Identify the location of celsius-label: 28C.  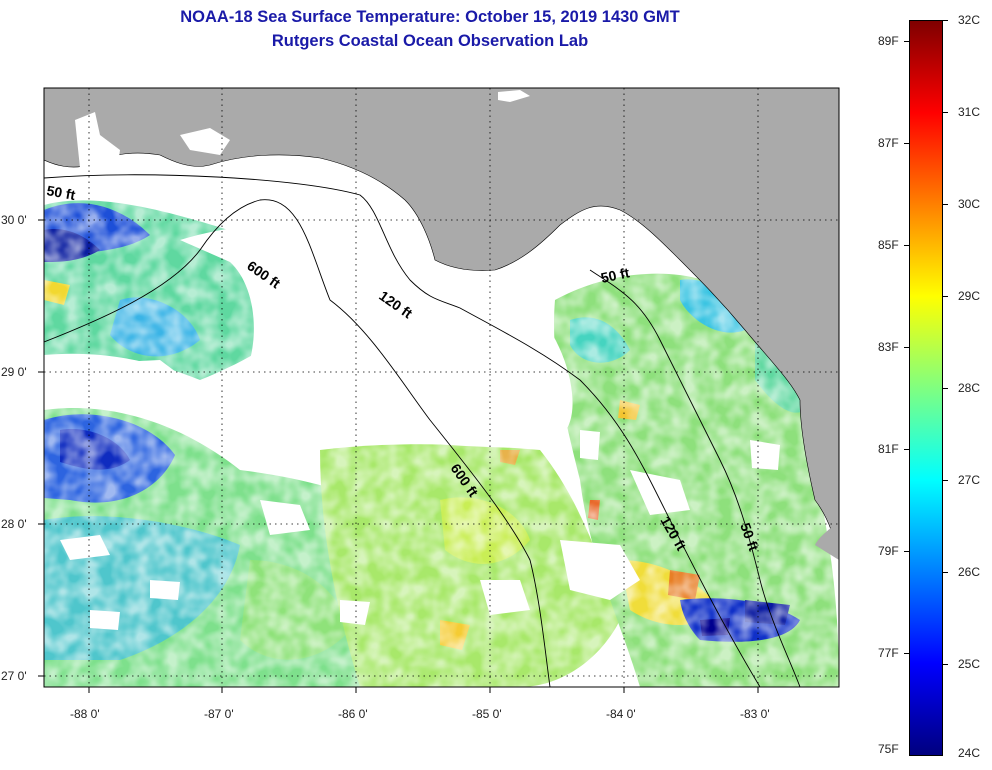
(969, 388).